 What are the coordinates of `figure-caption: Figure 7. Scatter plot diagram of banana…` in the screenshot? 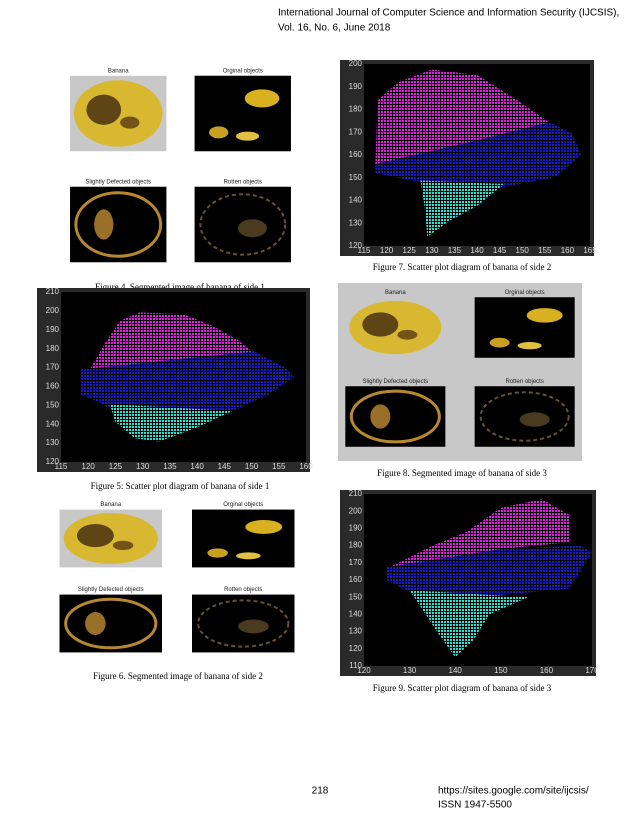 It's located at (462, 267).